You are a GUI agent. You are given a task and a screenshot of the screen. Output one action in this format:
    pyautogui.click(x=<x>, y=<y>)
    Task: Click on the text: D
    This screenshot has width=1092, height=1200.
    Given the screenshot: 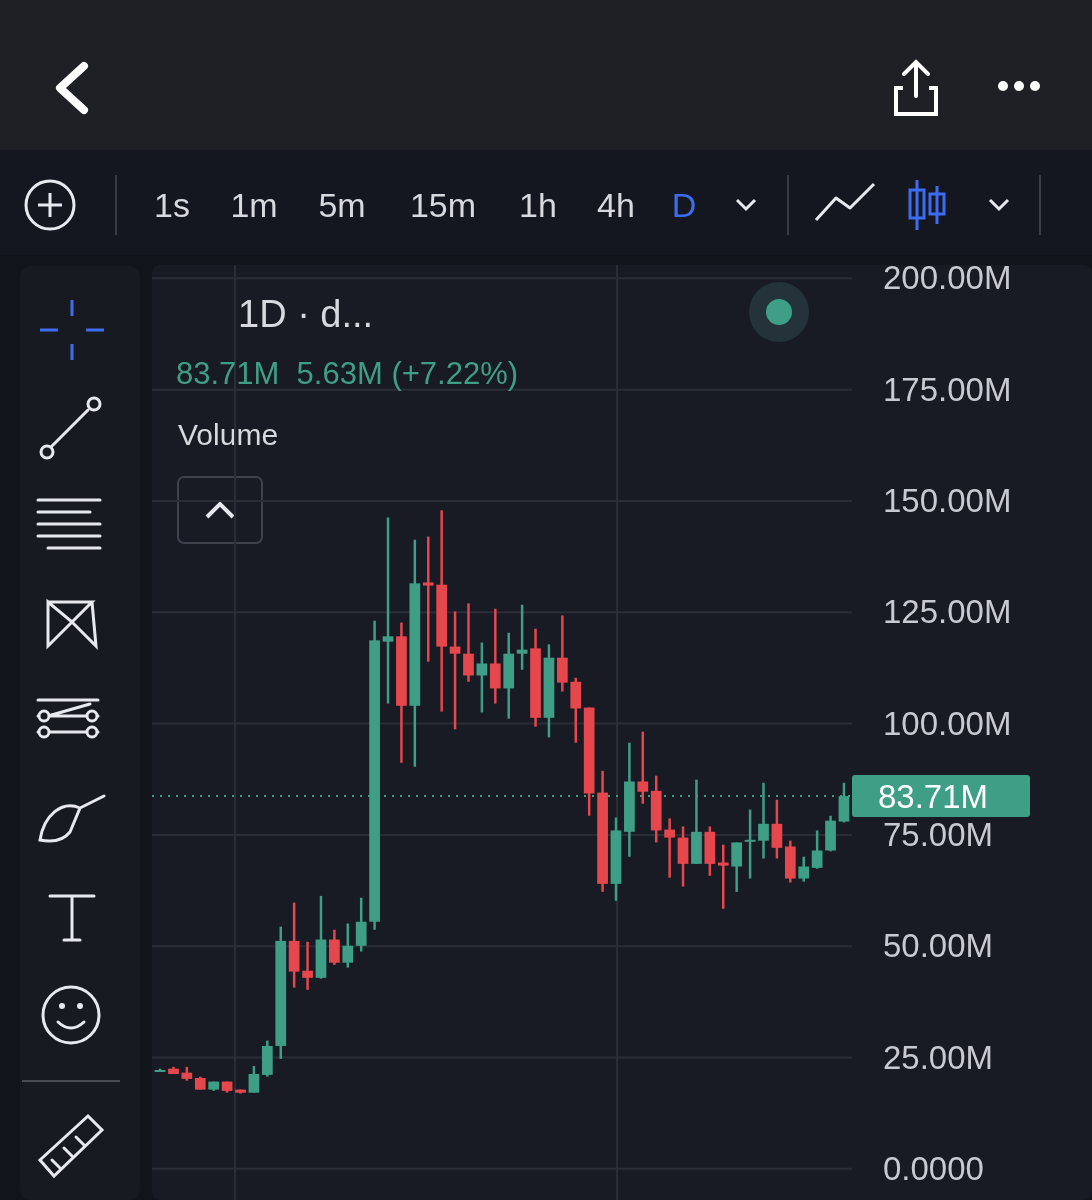 What is the action you would take?
    pyautogui.click(x=684, y=205)
    